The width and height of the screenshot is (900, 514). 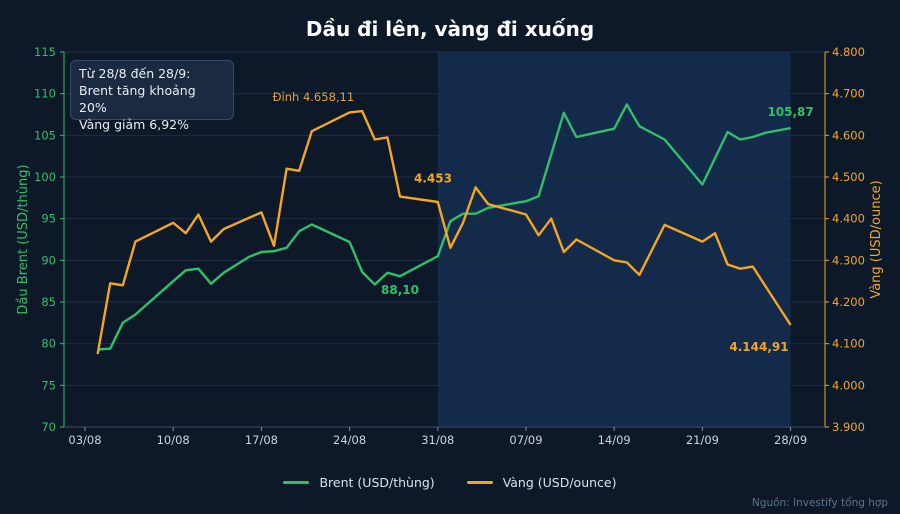 I want to click on left-tick-label: 95, so click(x=48, y=219).